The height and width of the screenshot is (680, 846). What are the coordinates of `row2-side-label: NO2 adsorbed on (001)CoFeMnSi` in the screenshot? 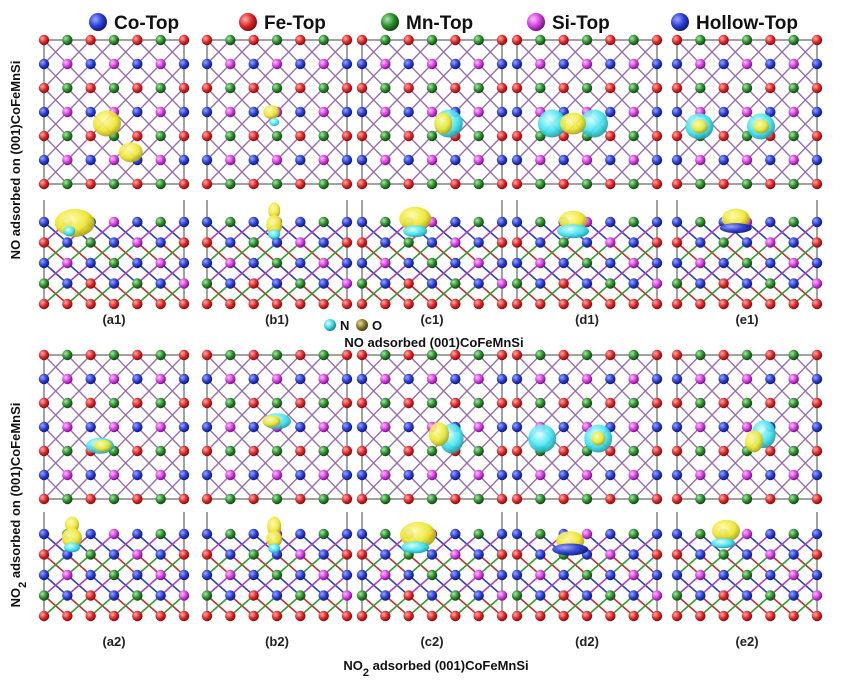 It's located at (18, 505).